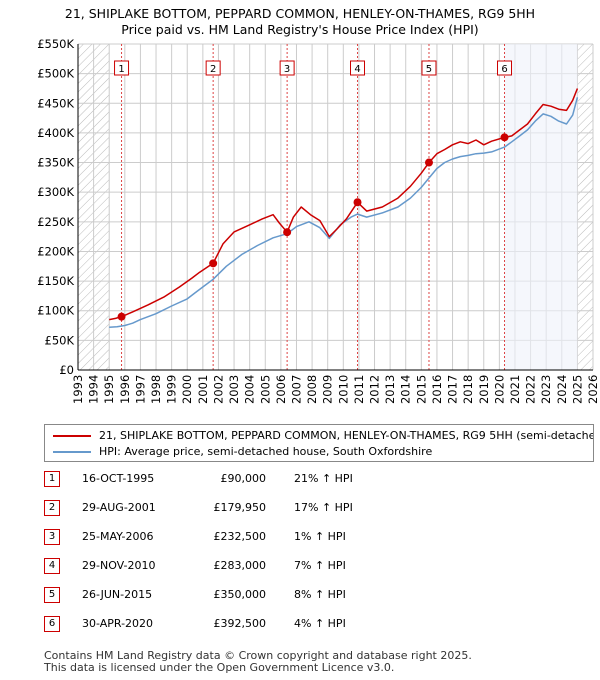  What do you see at coordinates (320, 594) in the screenshot?
I see `sale-hpi-diff: 8% ↑ HPI` at bounding box center [320, 594].